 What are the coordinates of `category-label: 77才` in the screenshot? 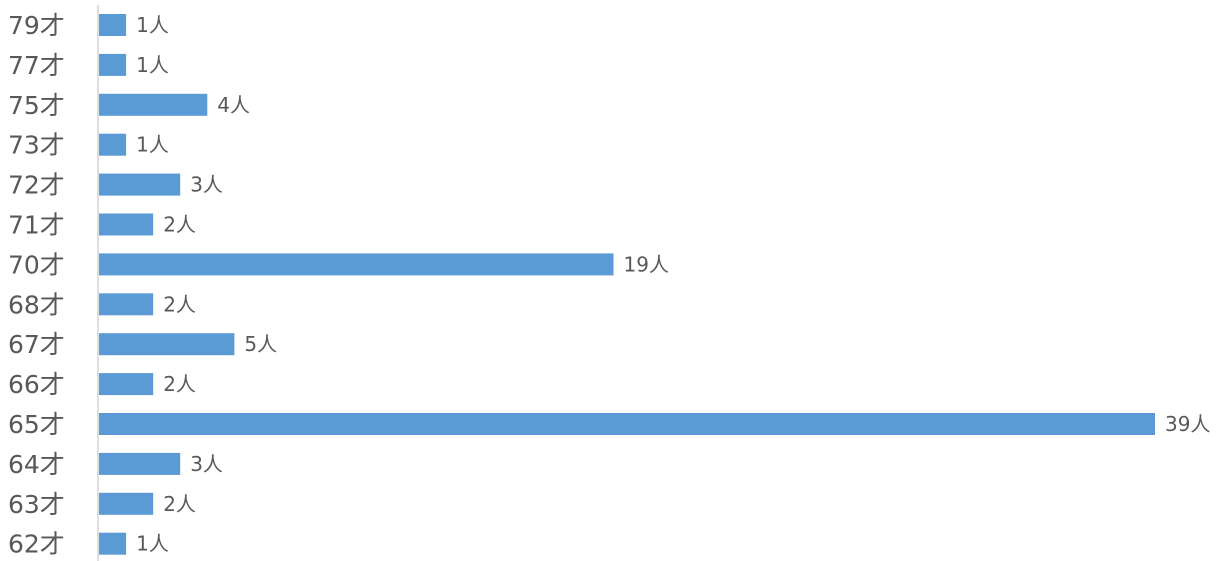 It's located at (36, 65).